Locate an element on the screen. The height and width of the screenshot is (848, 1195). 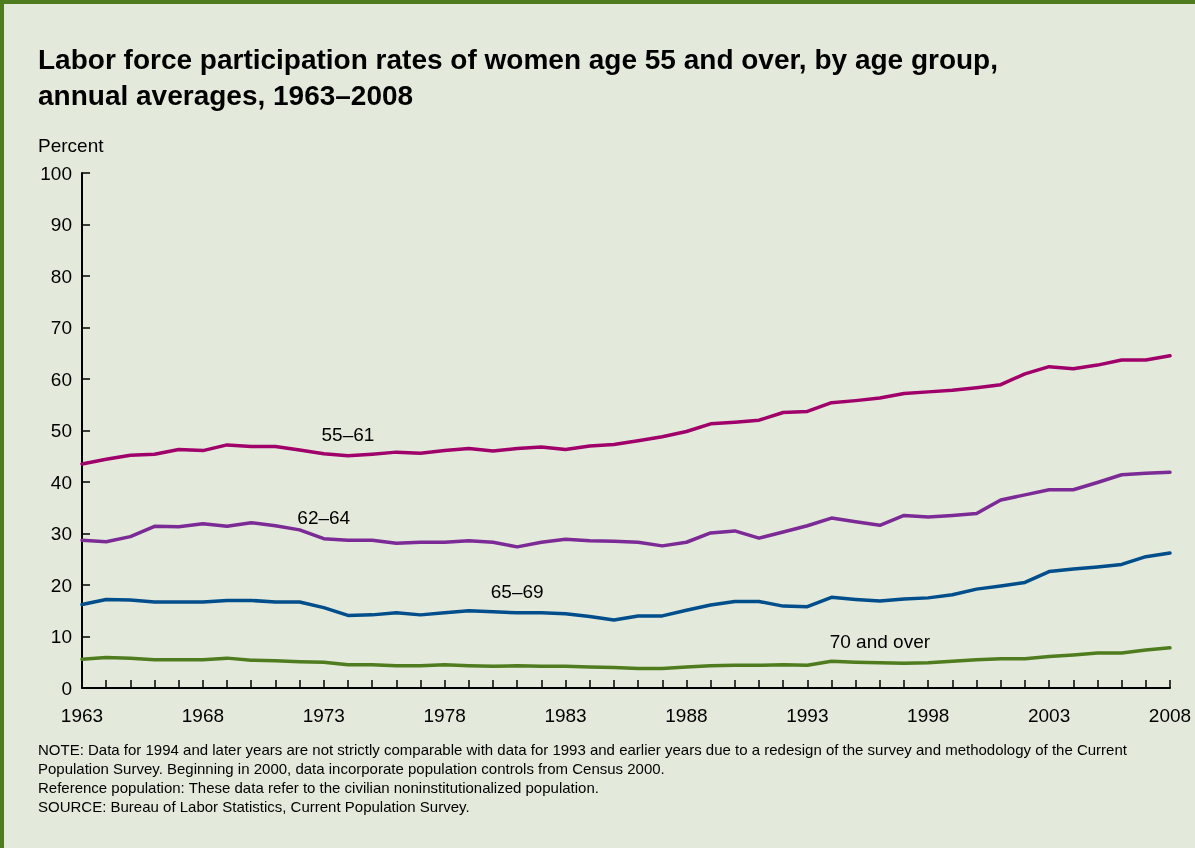
y-tick-label: 90 is located at coordinates (61, 224).